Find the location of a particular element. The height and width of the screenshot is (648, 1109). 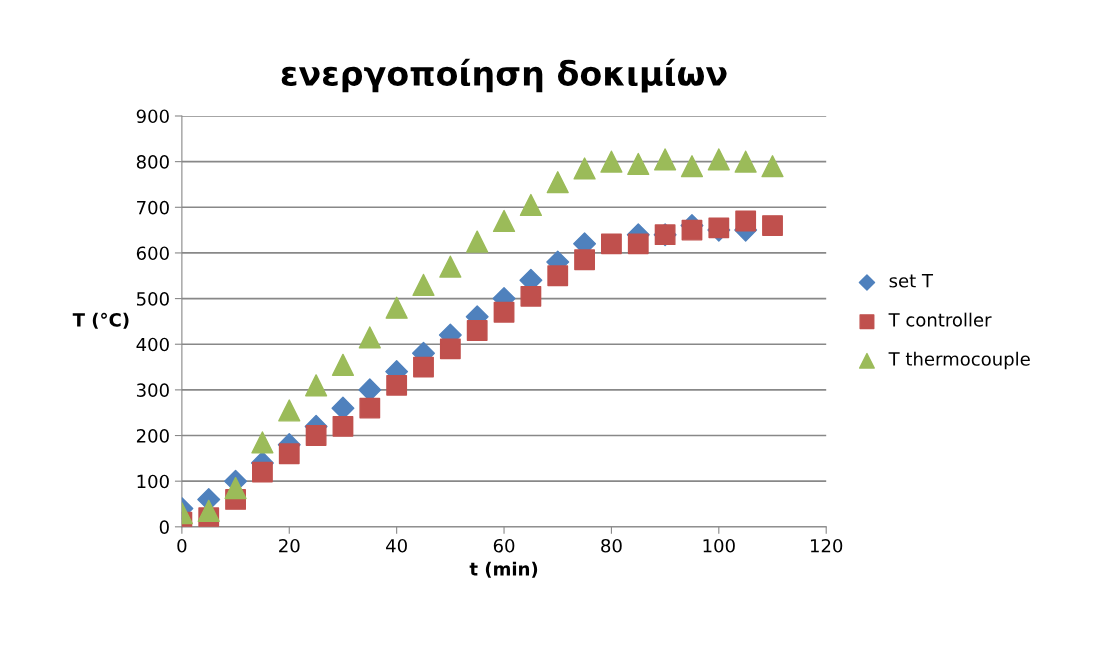

x-axis-title: t (min) is located at coordinates (503, 569).